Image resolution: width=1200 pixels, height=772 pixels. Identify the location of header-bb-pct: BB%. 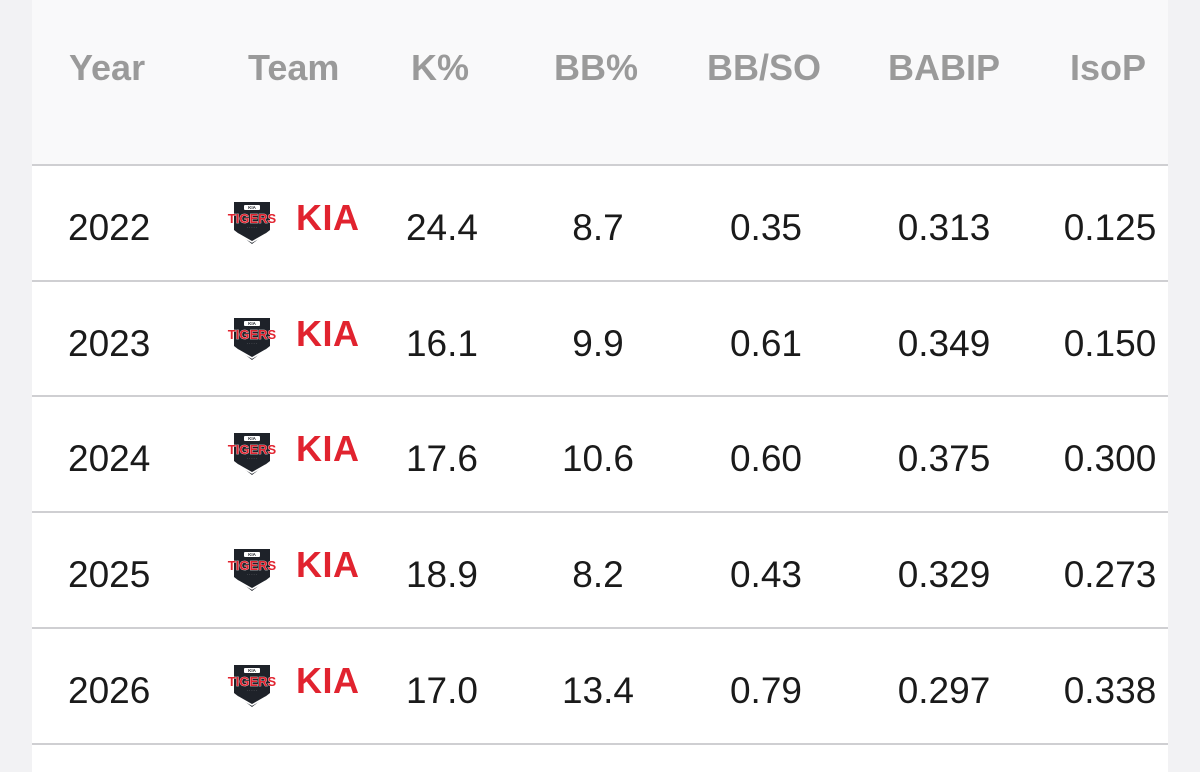
(596, 67).